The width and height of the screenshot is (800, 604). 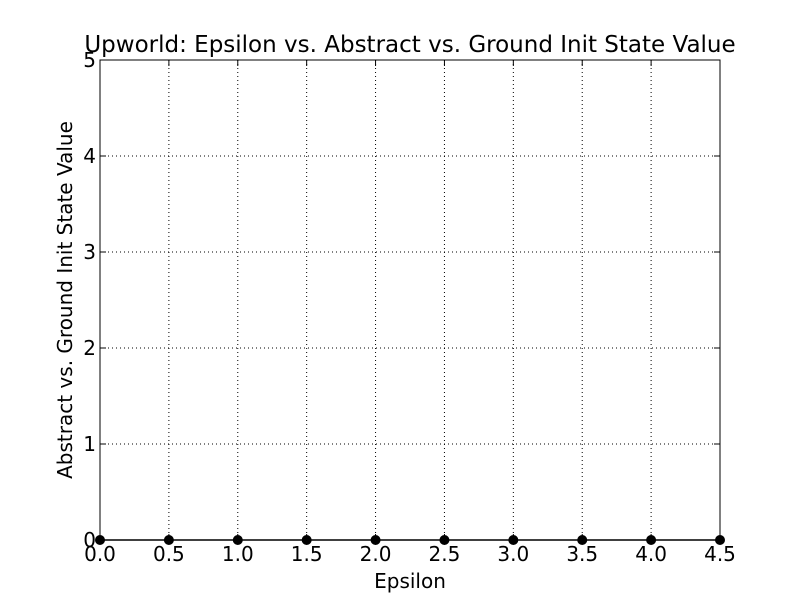 I want to click on x-tick-label: 2.0, so click(x=376, y=554).